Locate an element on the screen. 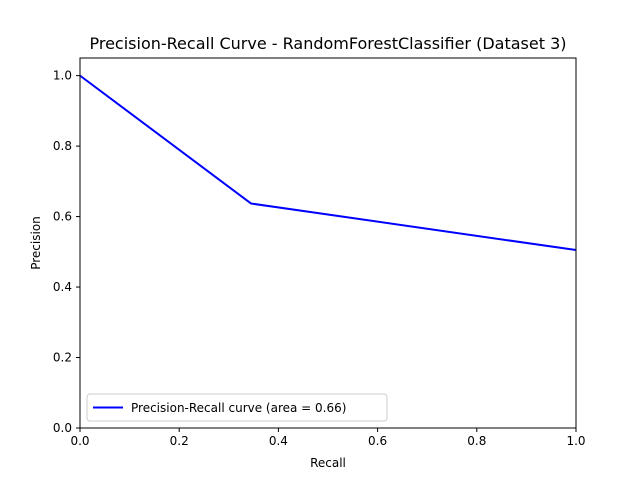  x-tick-label: 0.0 is located at coordinates (79, 441).